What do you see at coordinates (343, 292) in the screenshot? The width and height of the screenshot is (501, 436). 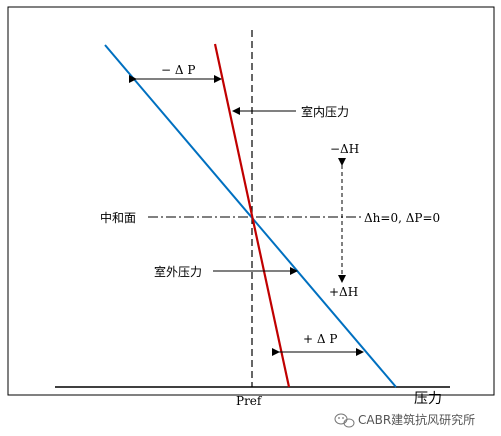 I see `plus-delta-h-label: +ΔH` at bounding box center [343, 292].